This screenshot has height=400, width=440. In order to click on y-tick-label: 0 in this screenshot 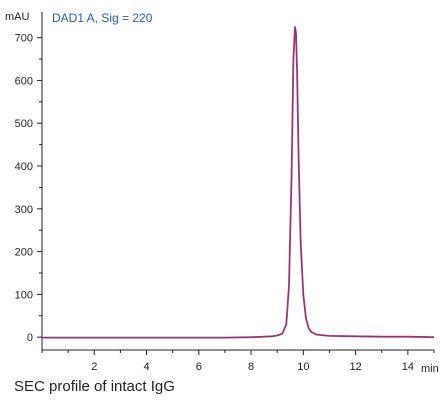, I will do `click(30, 338)`.